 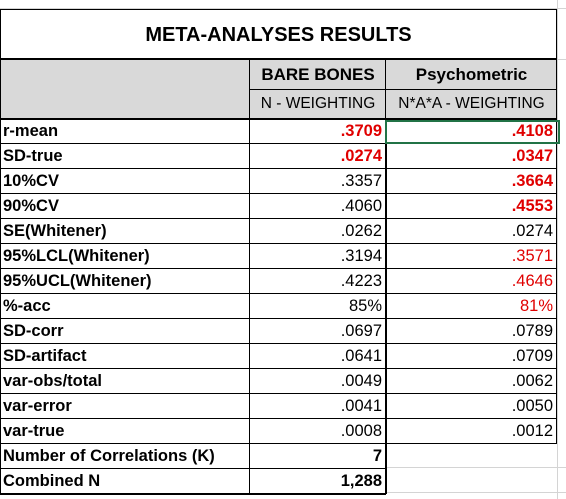 What do you see at coordinates (532, 206) in the screenshot?
I see `psychometric-value: .4553` at bounding box center [532, 206].